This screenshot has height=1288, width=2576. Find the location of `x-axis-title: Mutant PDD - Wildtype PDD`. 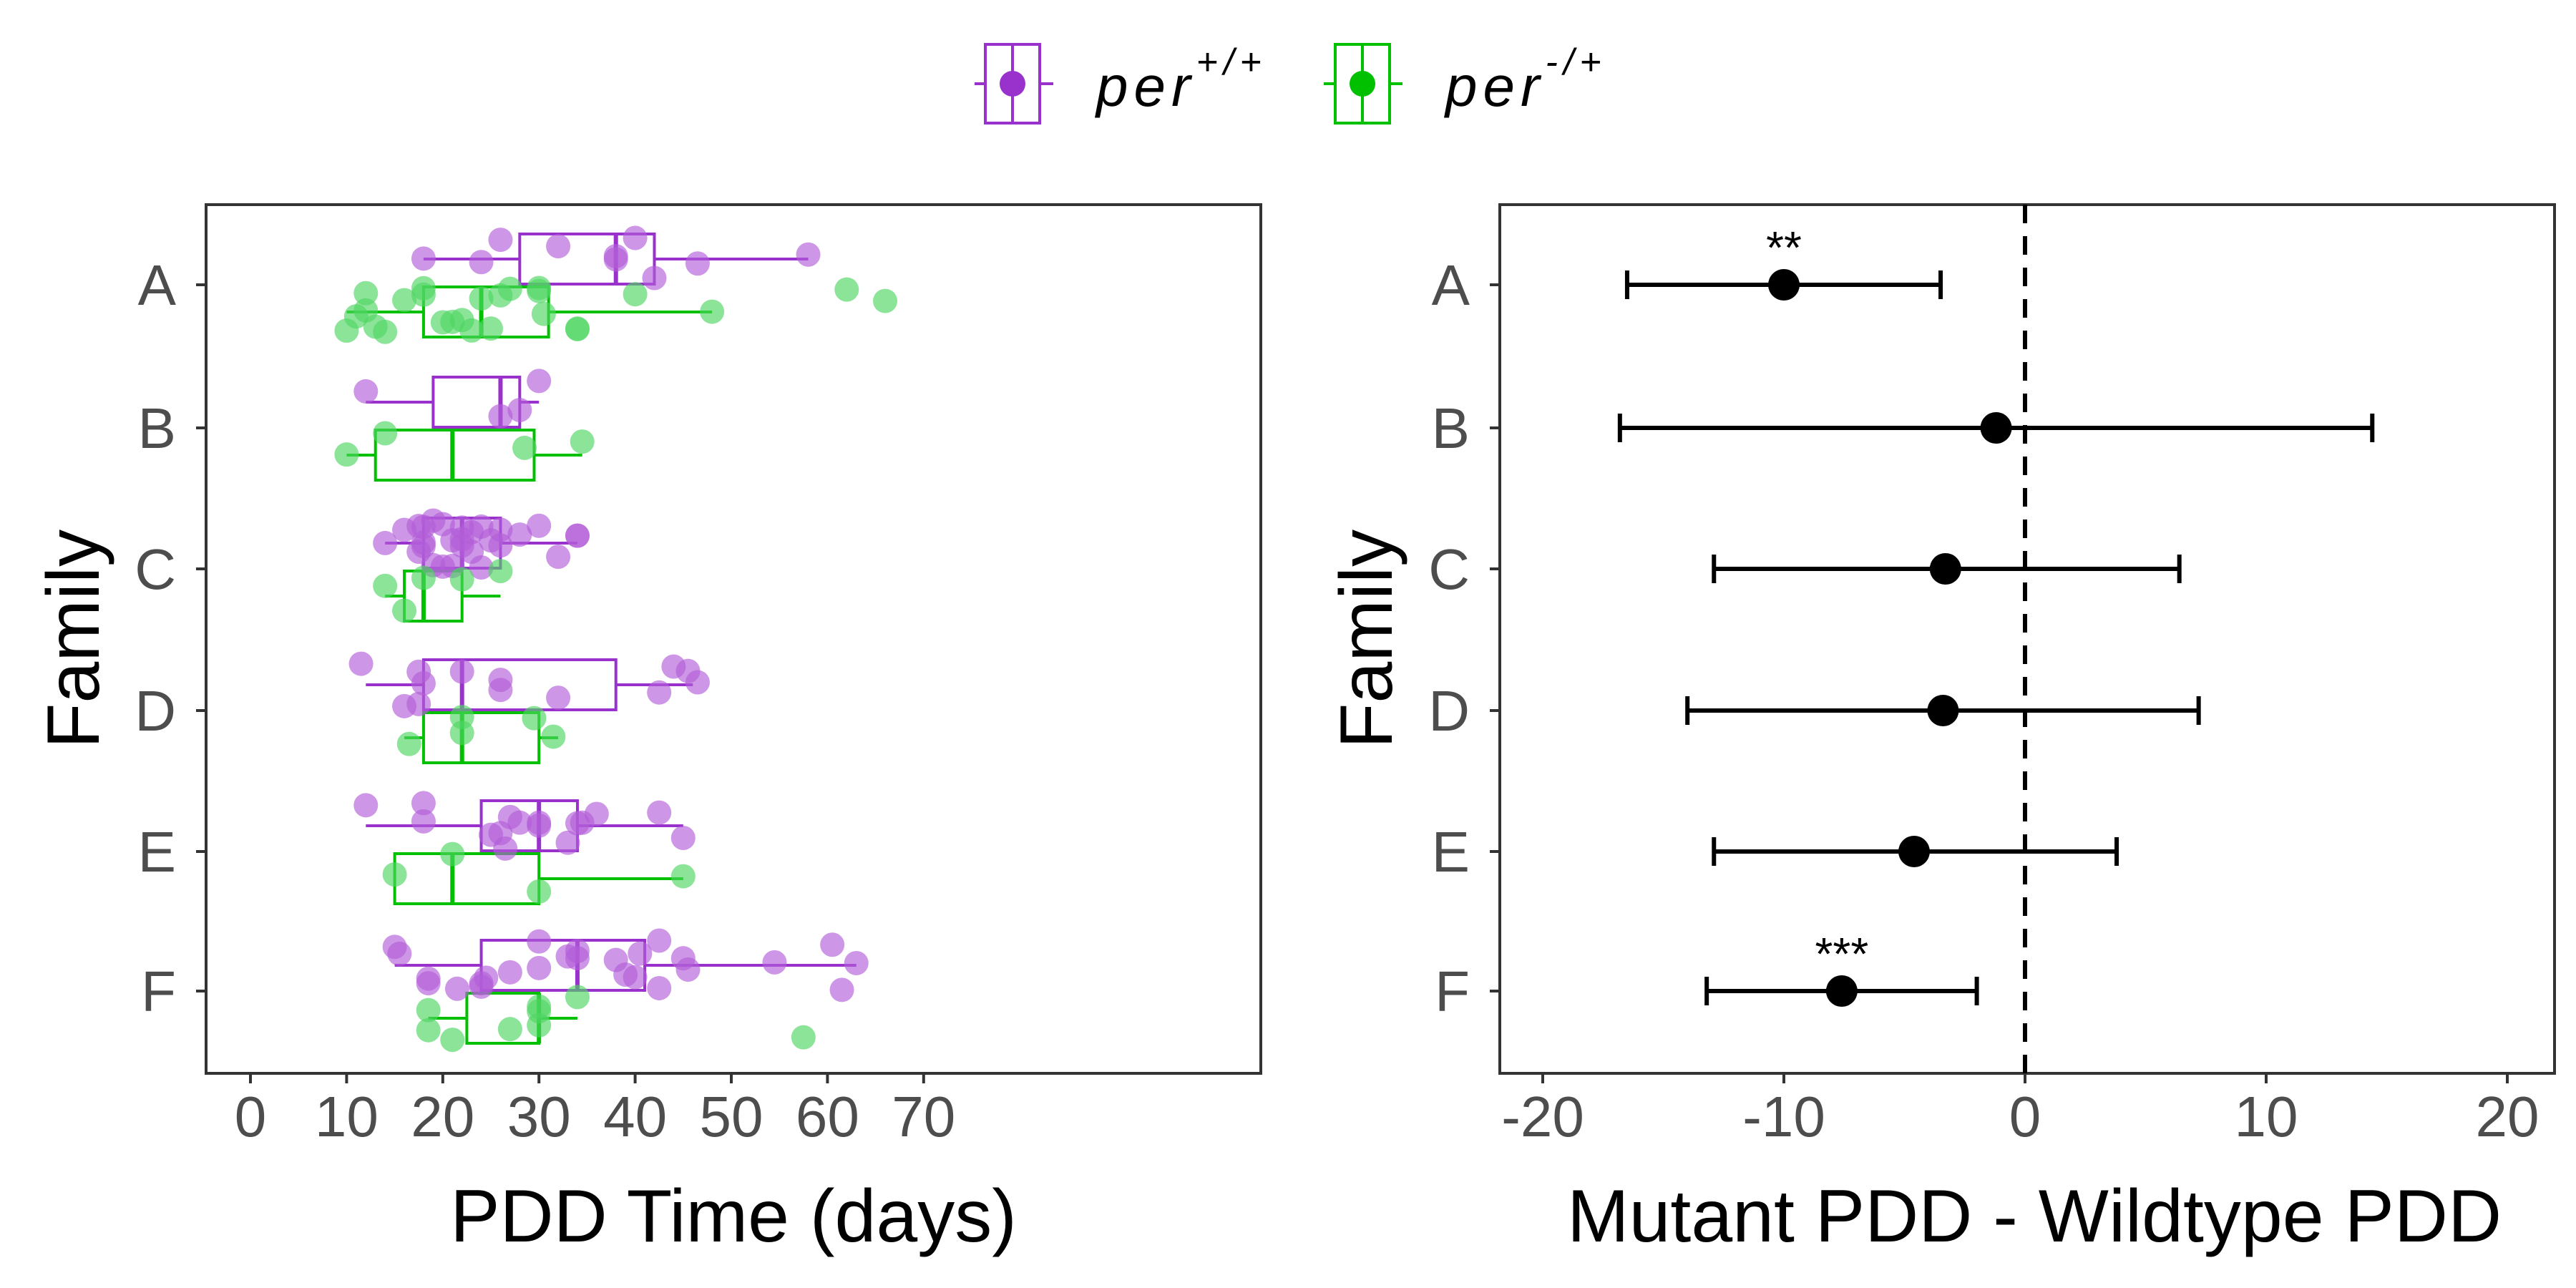

x-axis-title: Mutant PDD - Wildtype PDD is located at coordinates (2034, 1216).